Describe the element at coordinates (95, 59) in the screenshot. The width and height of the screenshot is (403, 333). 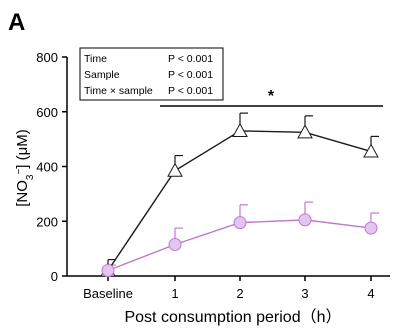
I see `stats-factor-time: Time` at that location.